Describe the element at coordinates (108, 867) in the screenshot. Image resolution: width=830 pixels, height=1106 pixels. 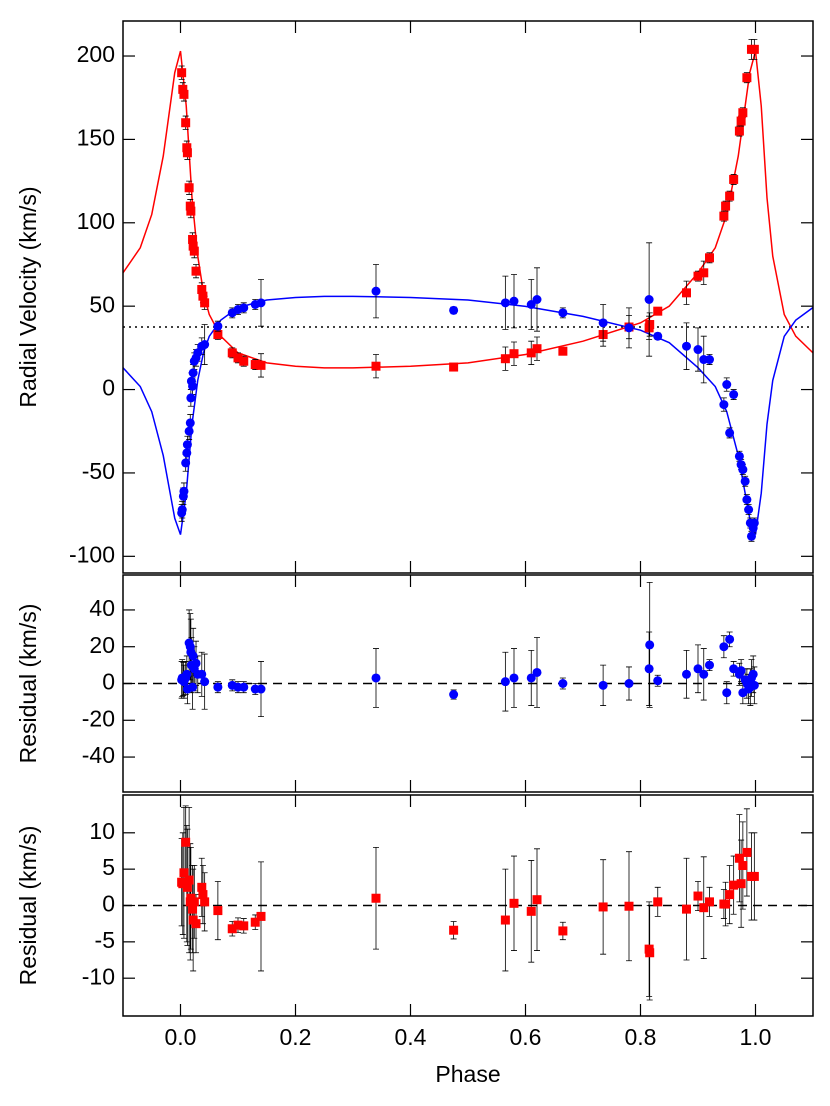
I see `y-tick-label: 5` at that location.